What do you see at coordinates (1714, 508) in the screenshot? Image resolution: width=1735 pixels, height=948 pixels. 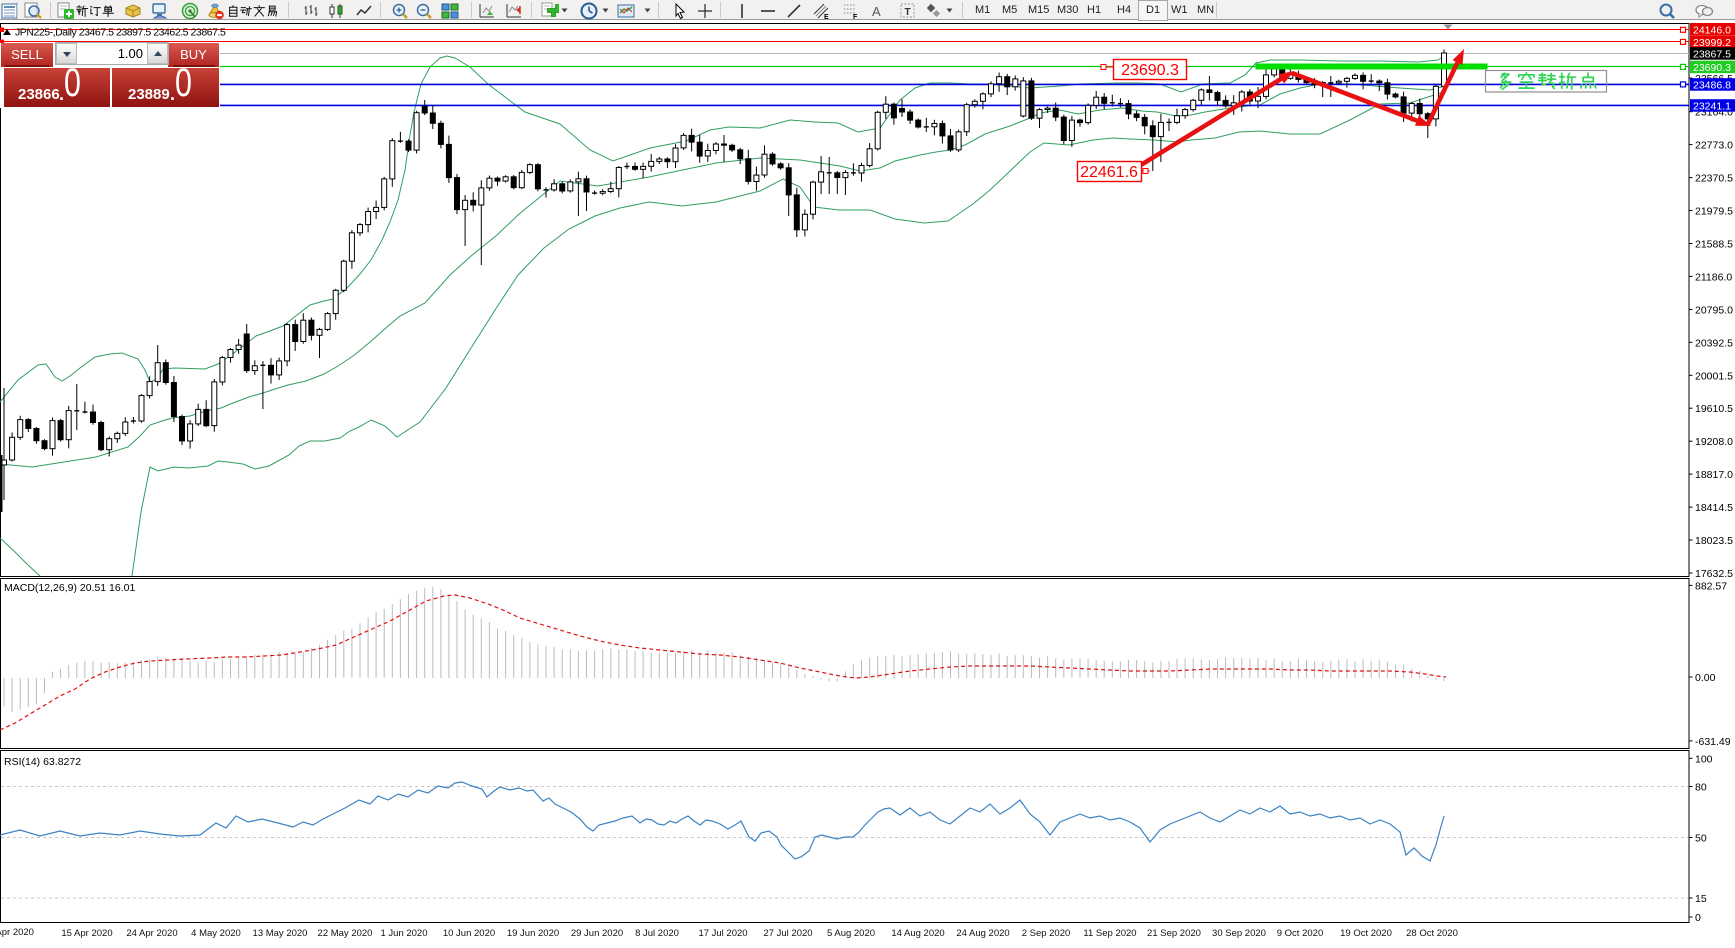 I see `svg-text: 18414.5` at bounding box center [1714, 508].